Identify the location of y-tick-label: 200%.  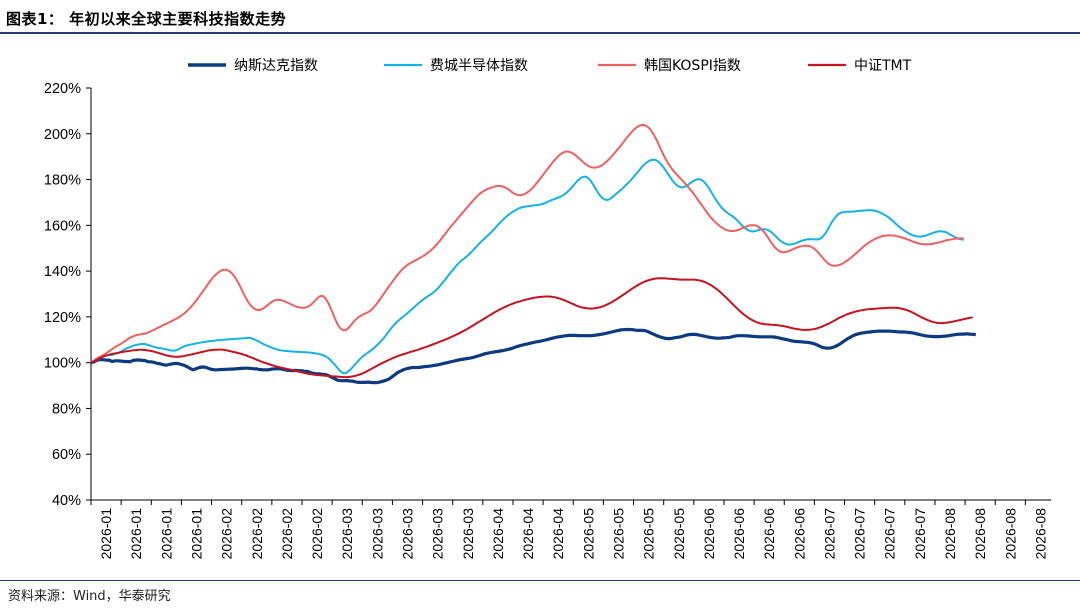
(62, 135).